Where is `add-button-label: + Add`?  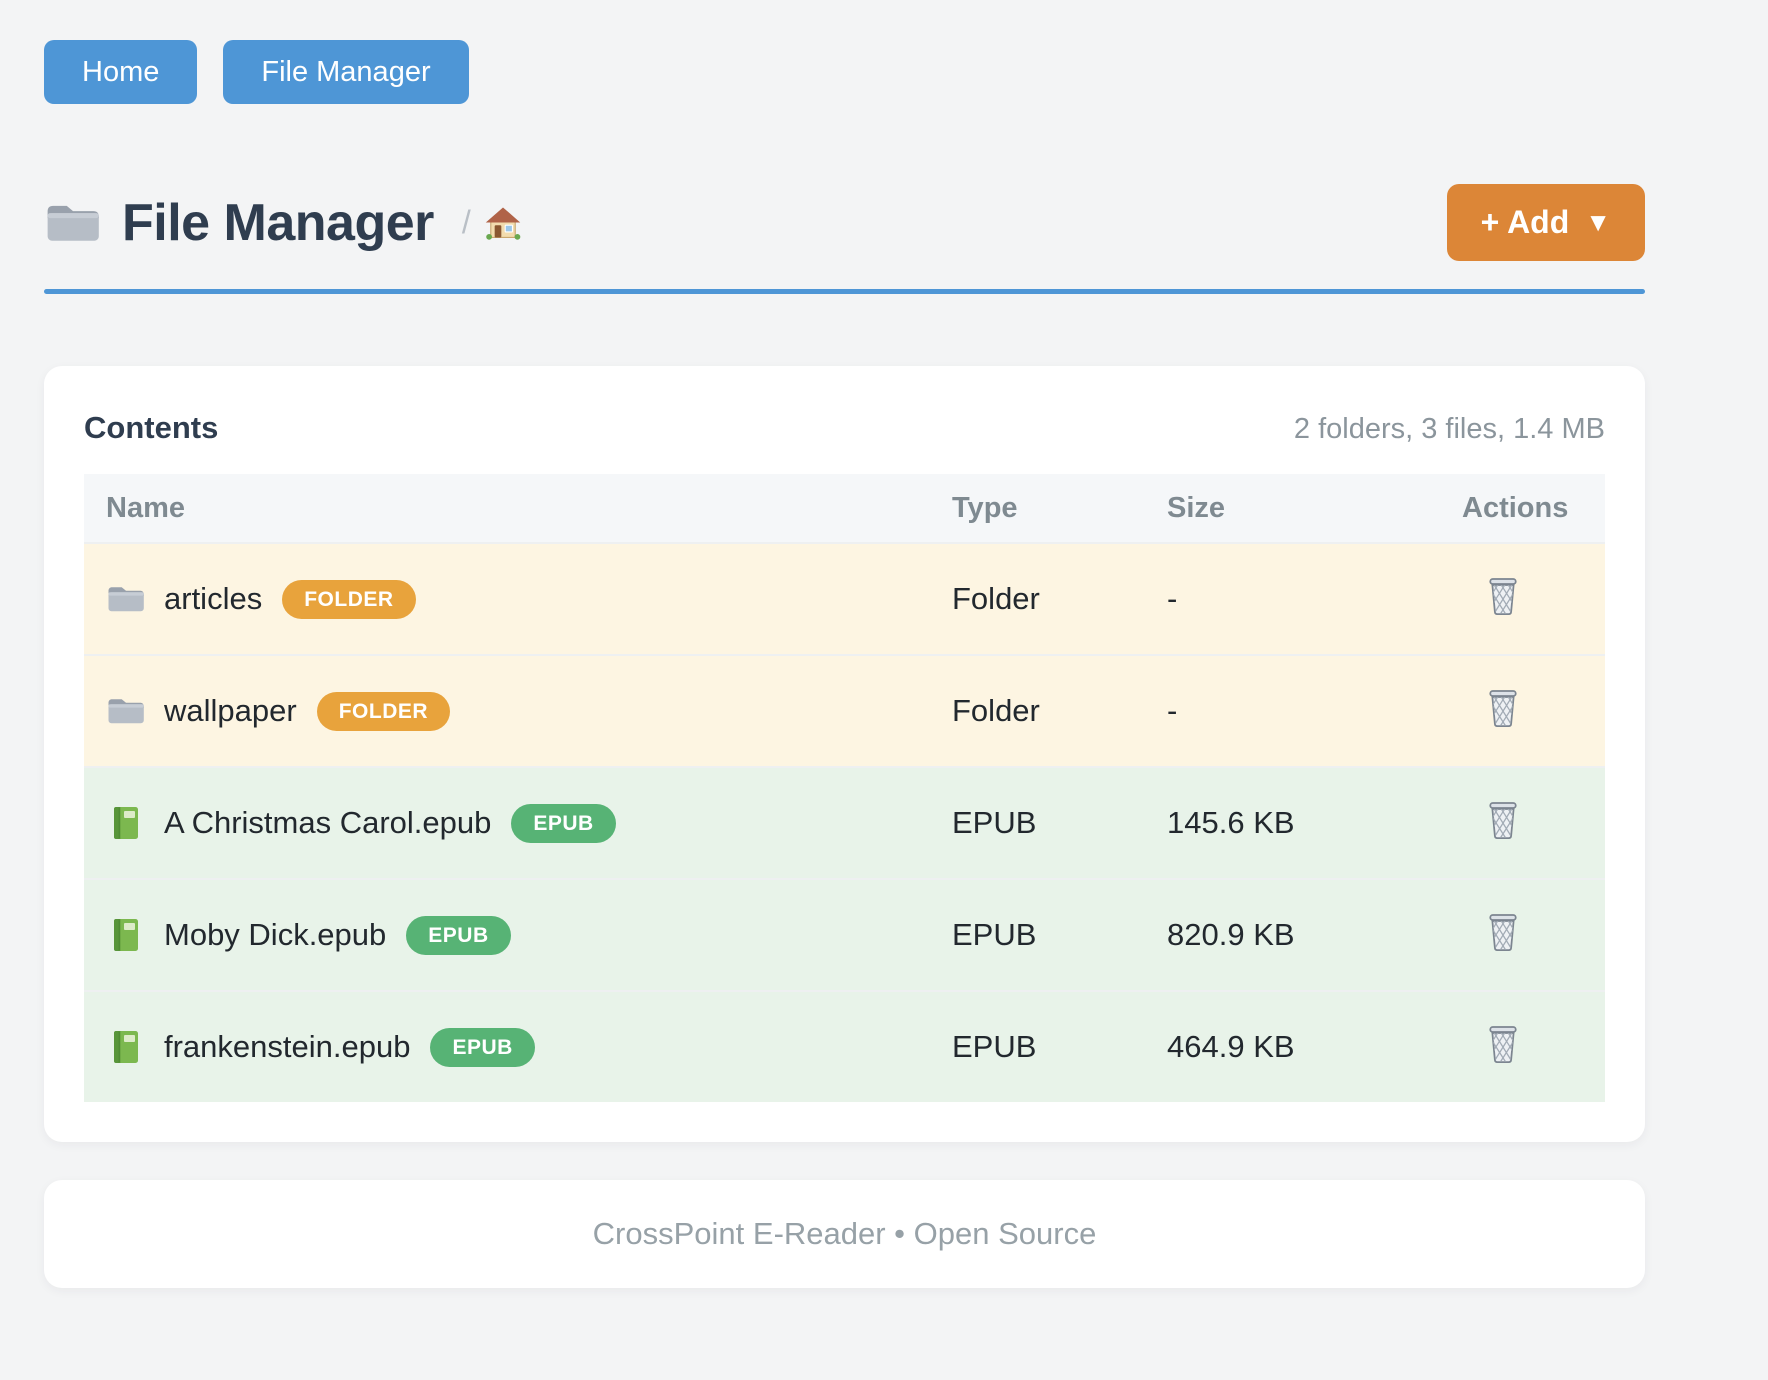 add-button-label: + Add is located at coordinates (1525, 222).